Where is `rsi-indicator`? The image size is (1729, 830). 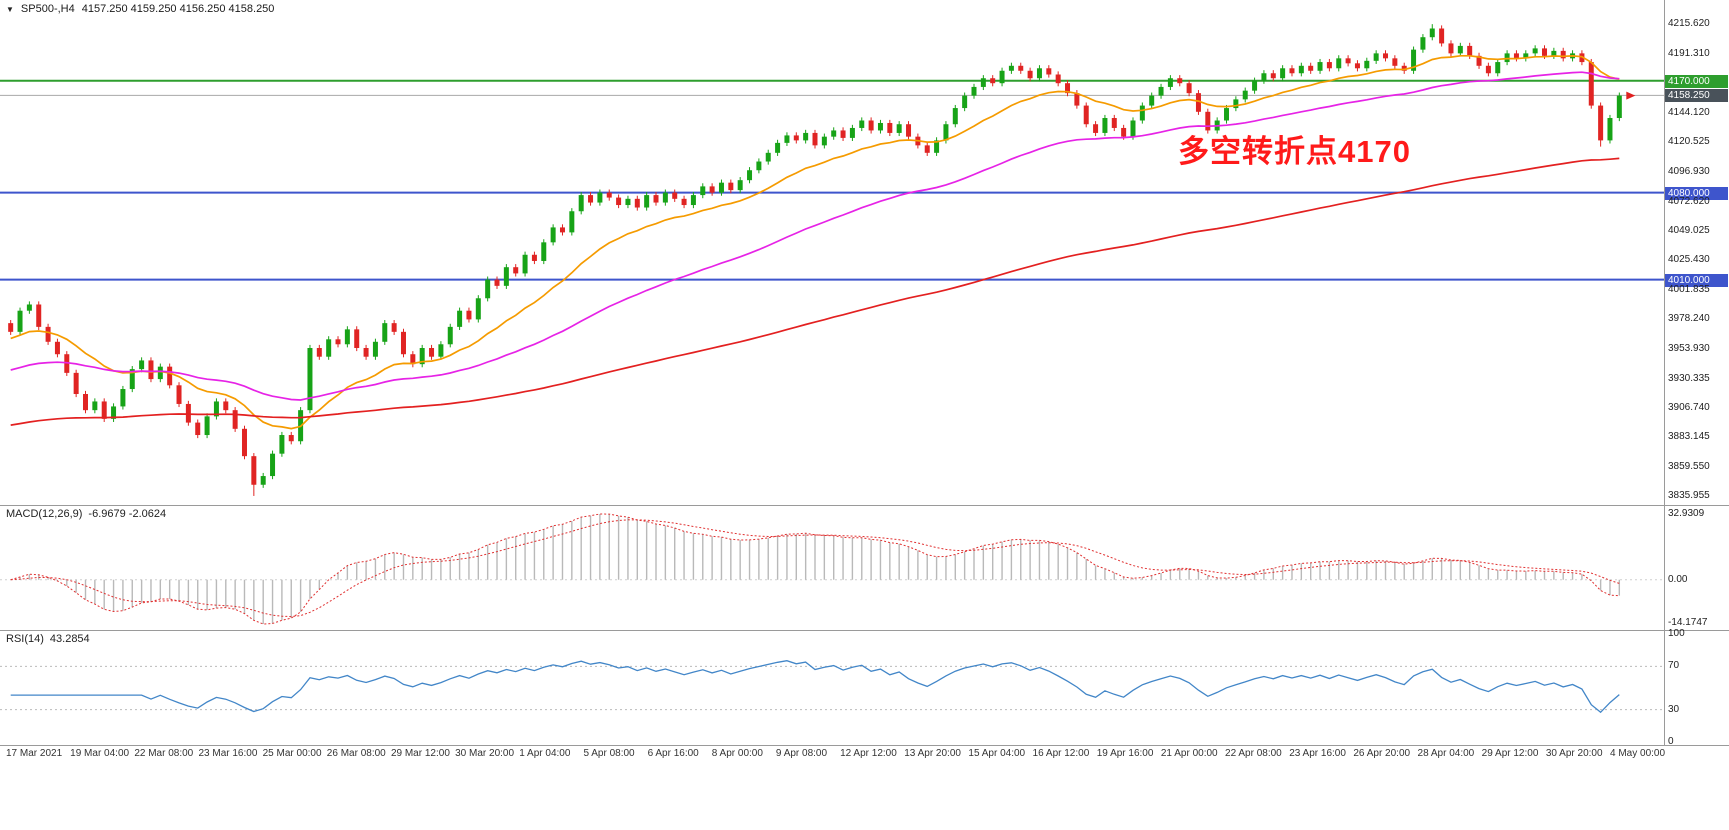 rsi-indicator is located at coordinates (832, 687).